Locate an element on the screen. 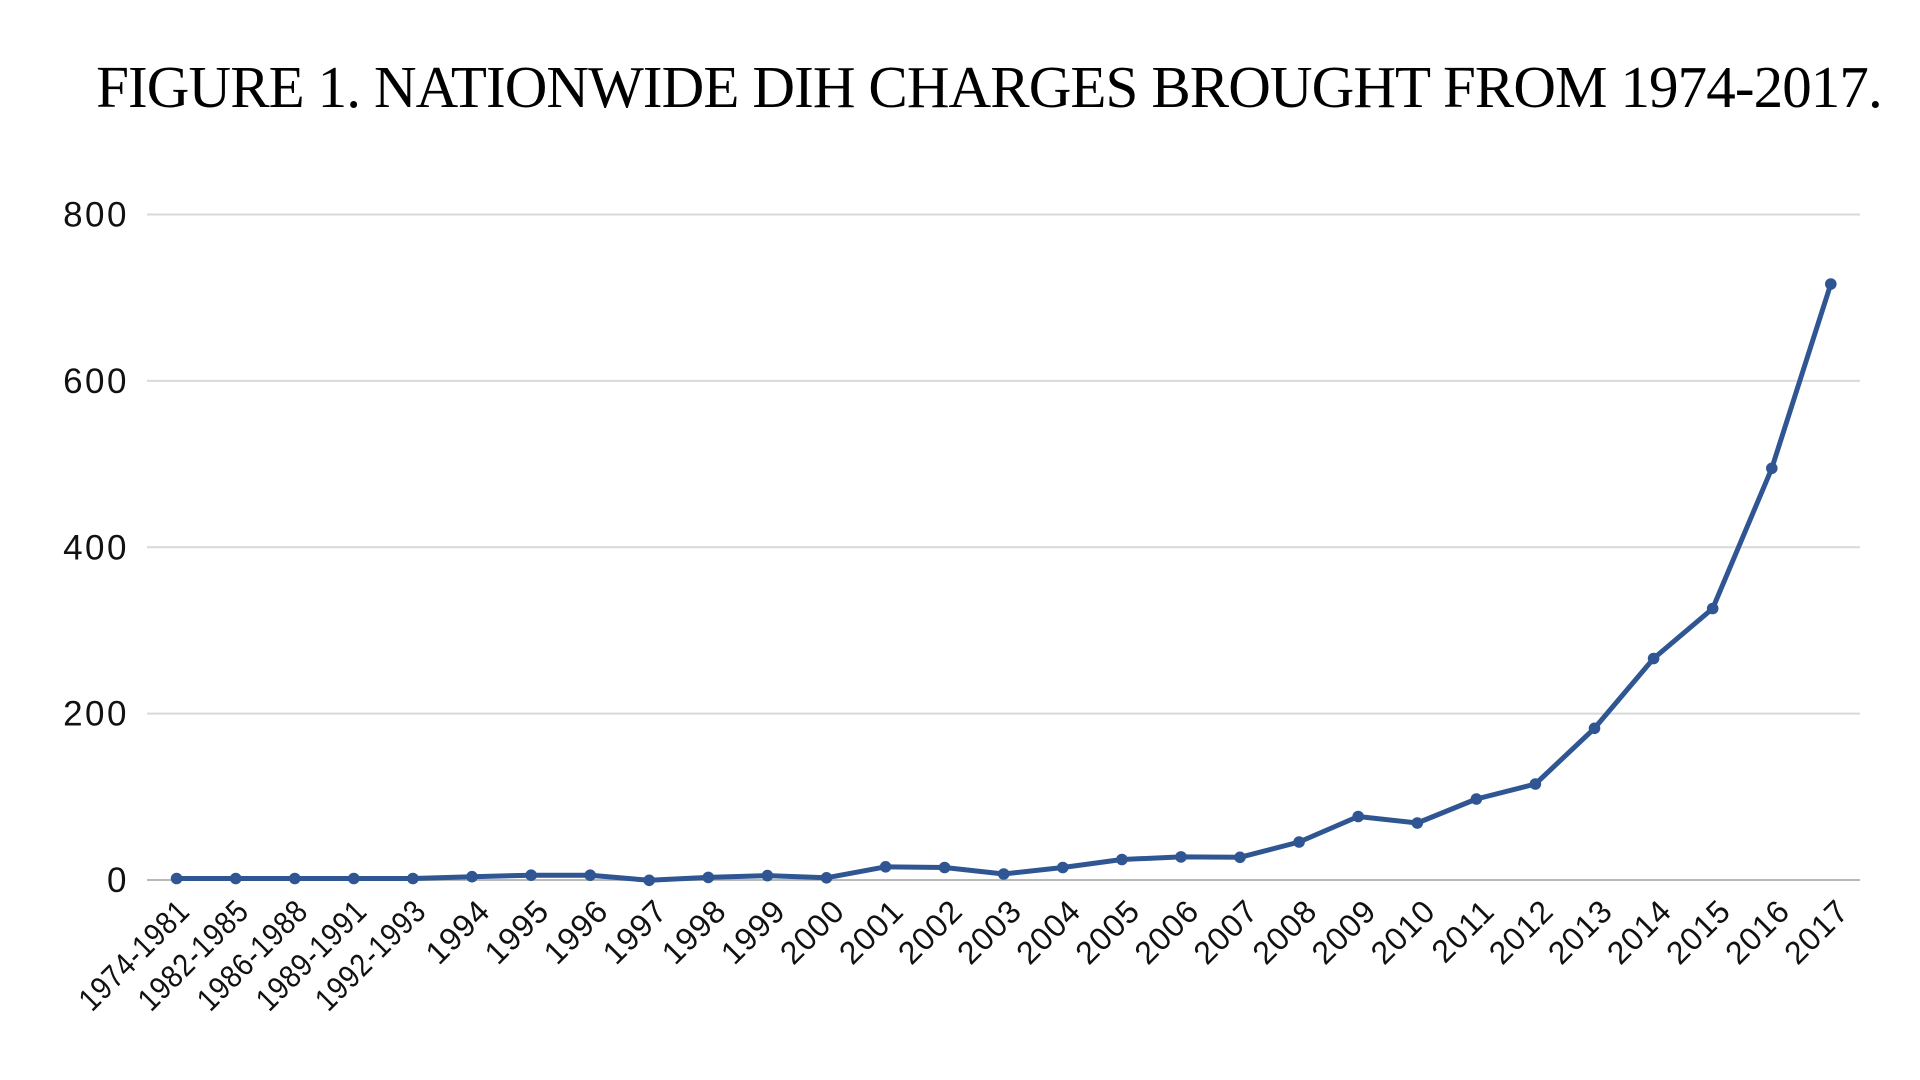 The width and height of the screenshot is (1920, 1080). svg-text: 0 is located at coordinates (118, 880).